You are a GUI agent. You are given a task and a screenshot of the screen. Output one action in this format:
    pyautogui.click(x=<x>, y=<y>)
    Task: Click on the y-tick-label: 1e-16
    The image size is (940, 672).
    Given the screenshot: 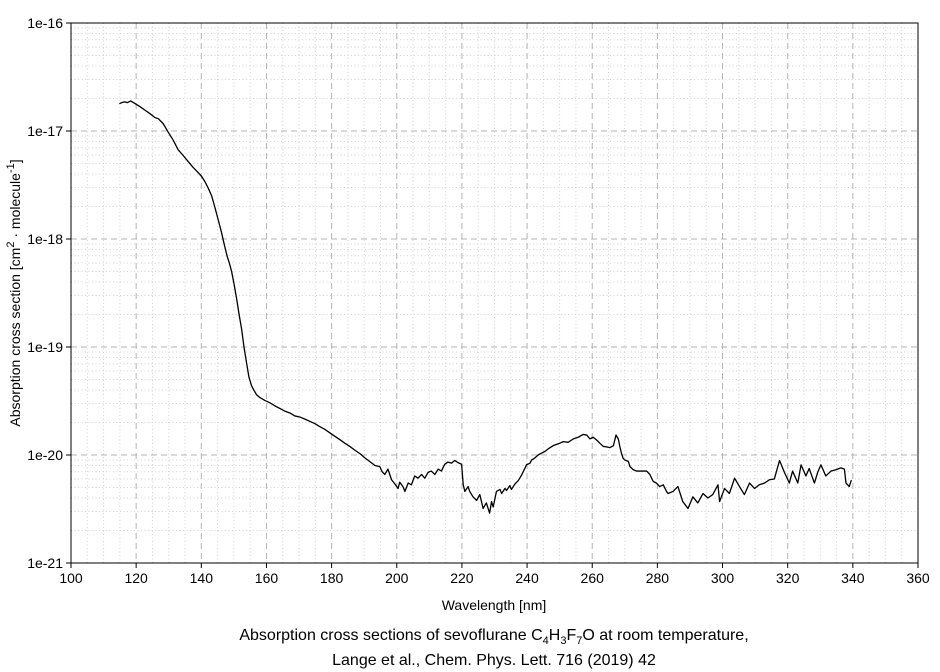 What is the action you would take?
    pyautogui.click(x=45, y=23)
    